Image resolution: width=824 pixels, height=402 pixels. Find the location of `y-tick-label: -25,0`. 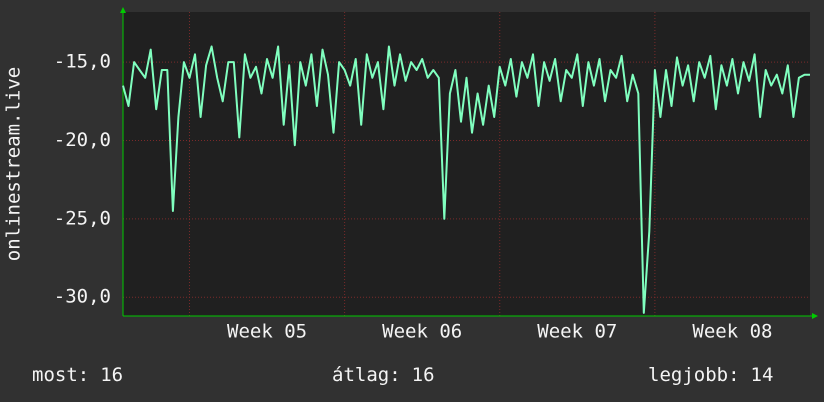

y-tick-label: -25,0 is located at coordinates (82, 218).